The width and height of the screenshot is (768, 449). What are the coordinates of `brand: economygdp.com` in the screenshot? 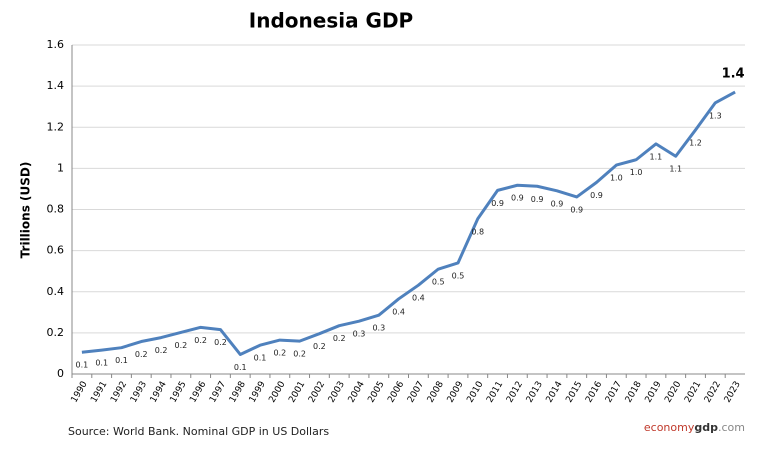 It's located at (694, 427).